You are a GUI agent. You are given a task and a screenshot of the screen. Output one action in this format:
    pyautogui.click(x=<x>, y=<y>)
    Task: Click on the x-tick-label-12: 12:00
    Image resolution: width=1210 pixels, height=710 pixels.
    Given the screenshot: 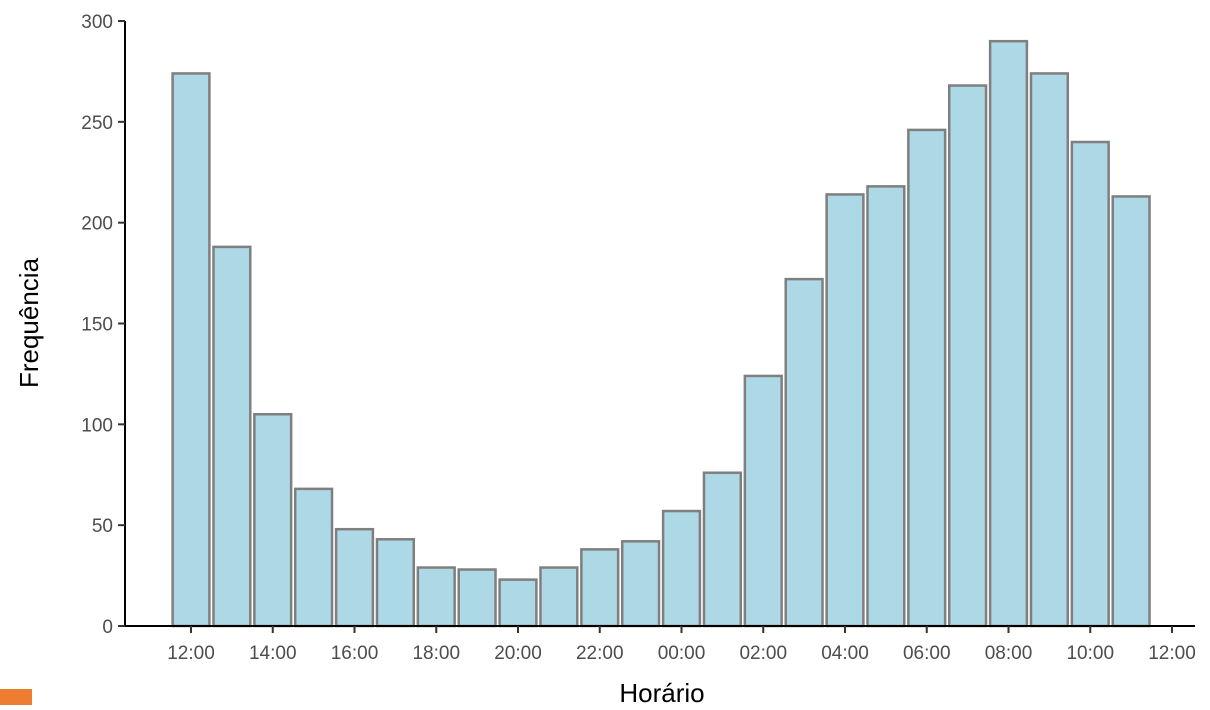 What is the action you would take?
    pyautogui.click(x=1172, y=653)
    